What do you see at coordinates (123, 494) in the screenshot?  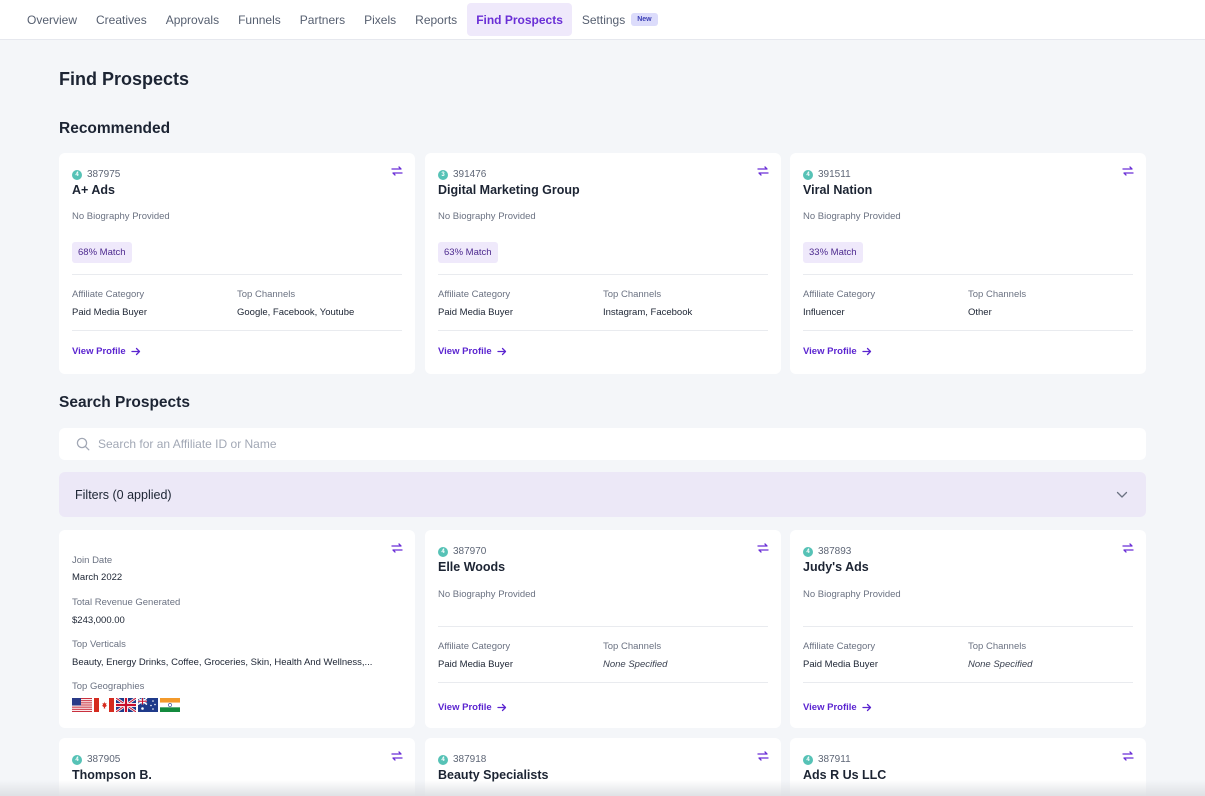 I see `filters-label: Filters (0 applied)` at bounding box center [123, 494].